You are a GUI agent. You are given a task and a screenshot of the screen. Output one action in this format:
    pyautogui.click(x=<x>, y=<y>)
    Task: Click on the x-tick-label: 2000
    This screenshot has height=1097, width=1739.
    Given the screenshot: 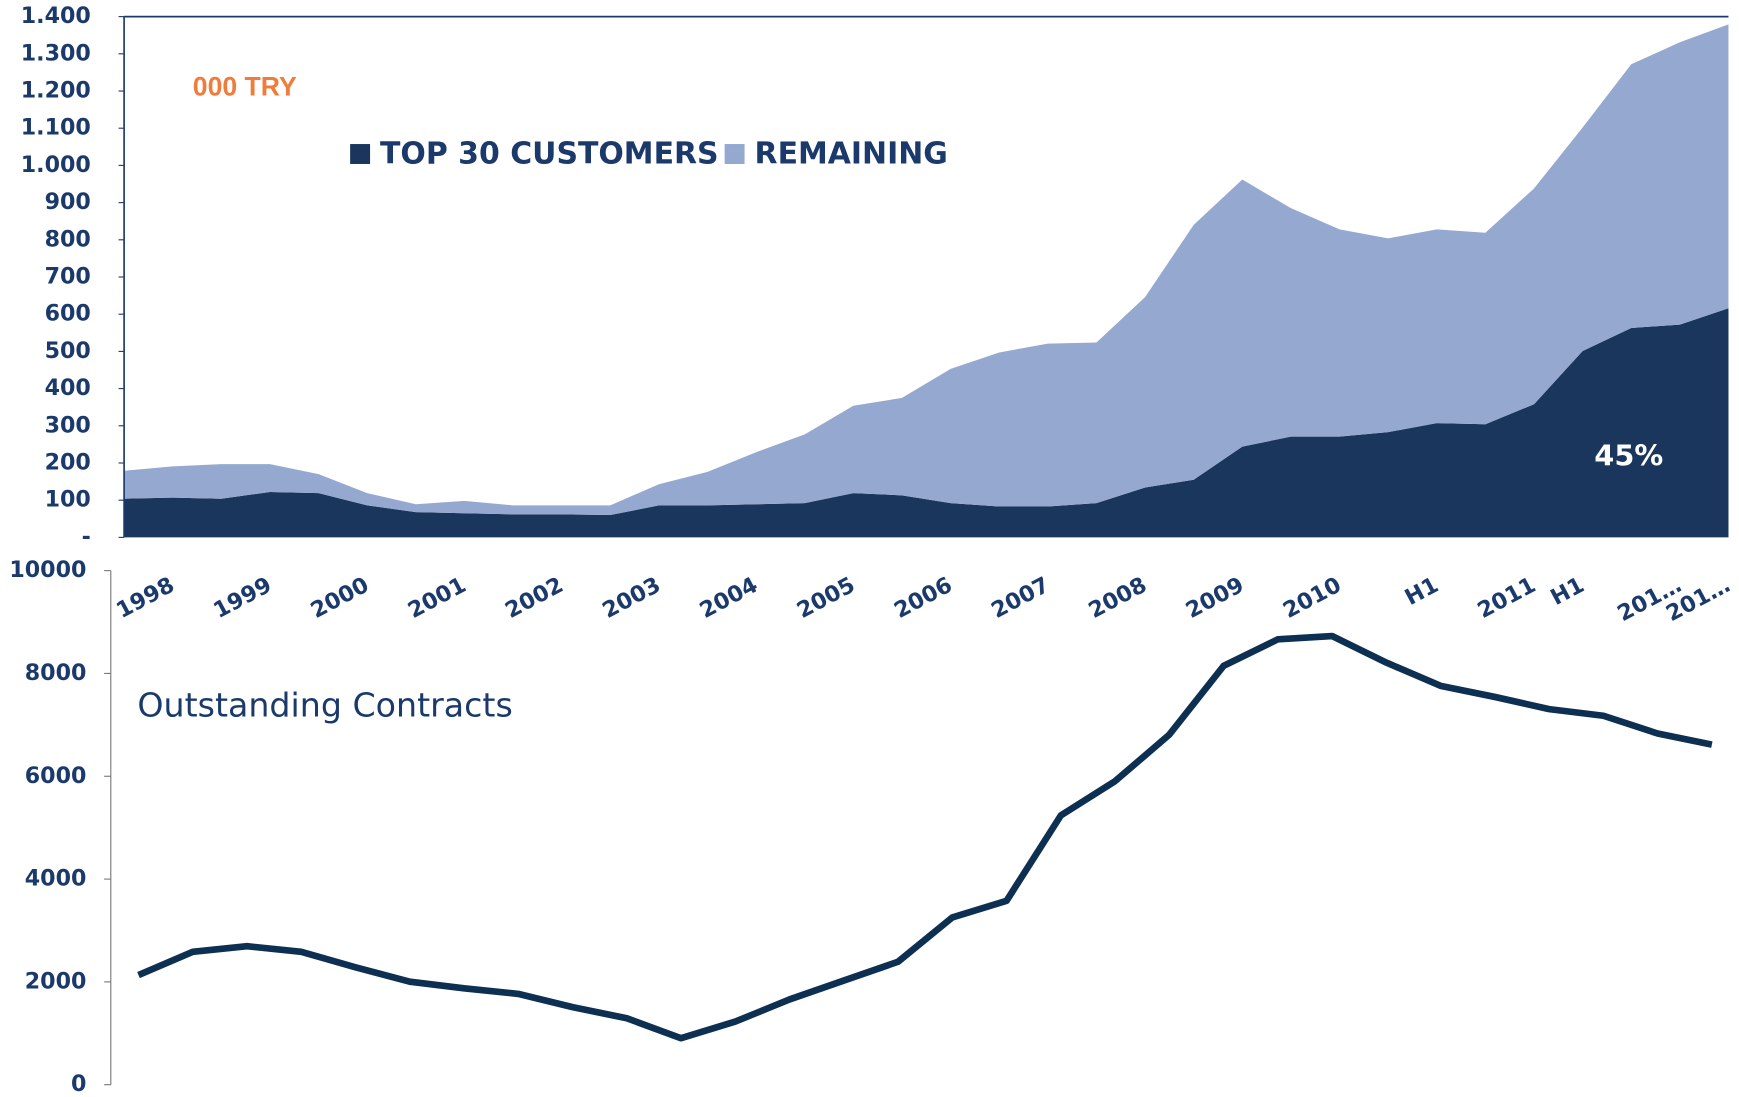 What is the action you would take?
    pyautogui.click(x=340, y=598)
    